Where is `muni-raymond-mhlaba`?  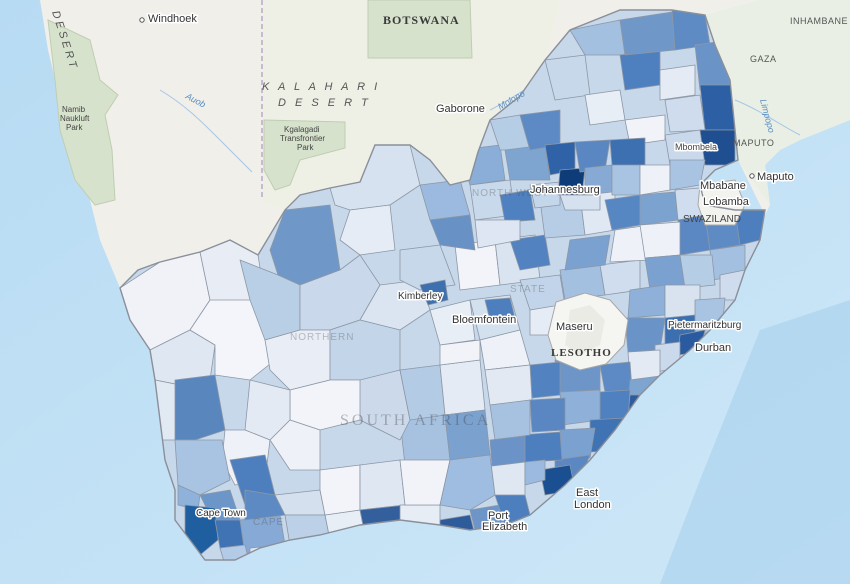 muni-raymond-mhlaba is located at coordinates (510, 420).